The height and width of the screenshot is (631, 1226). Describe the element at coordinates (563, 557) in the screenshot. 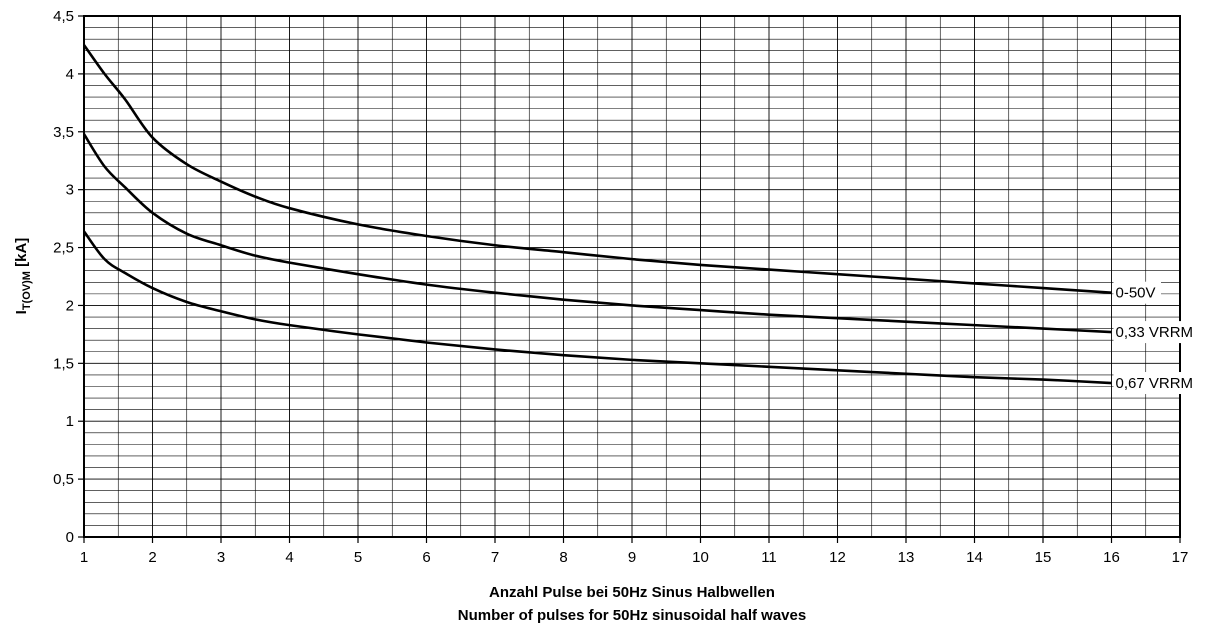

I see `x-tick-label: 8` at that location.